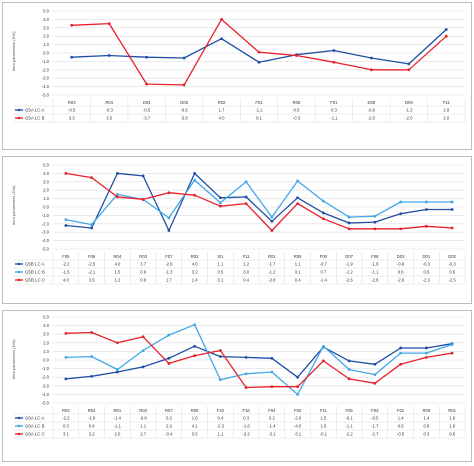 The width and height of the screenshot is (474, 466). What do you see at coordinates (143, 264) in the screenshot?
I see `data-label: 3.7` at bounding box center [143, 264].